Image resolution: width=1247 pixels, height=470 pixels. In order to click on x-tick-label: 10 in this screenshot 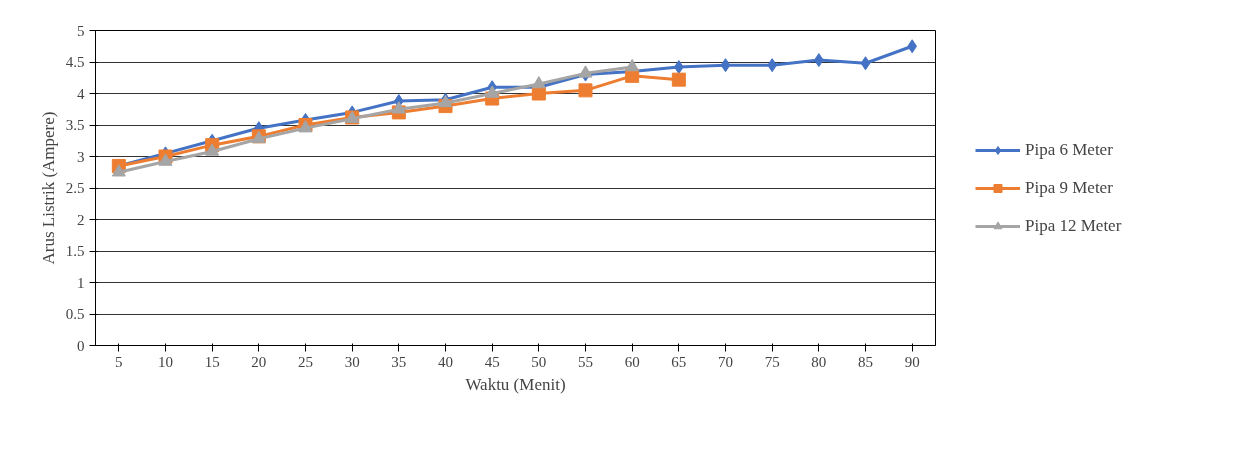, I will do `click(165, 361)`.